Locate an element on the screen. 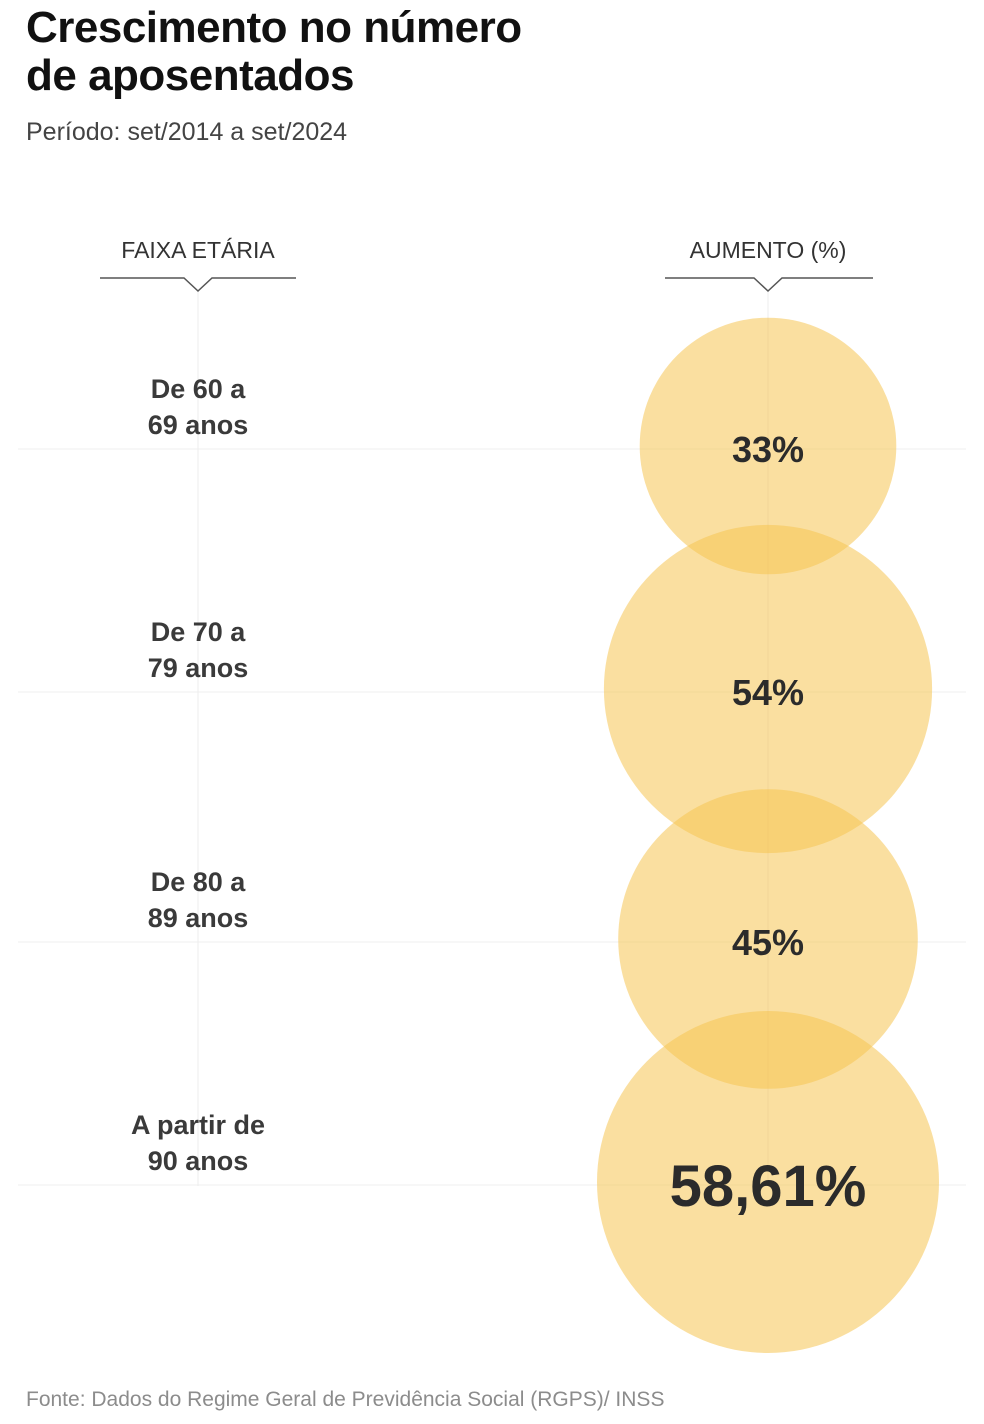 The width and height of the screenshot is (984, 1424). category-label: 89 anos is located at coordinates (198, 918).